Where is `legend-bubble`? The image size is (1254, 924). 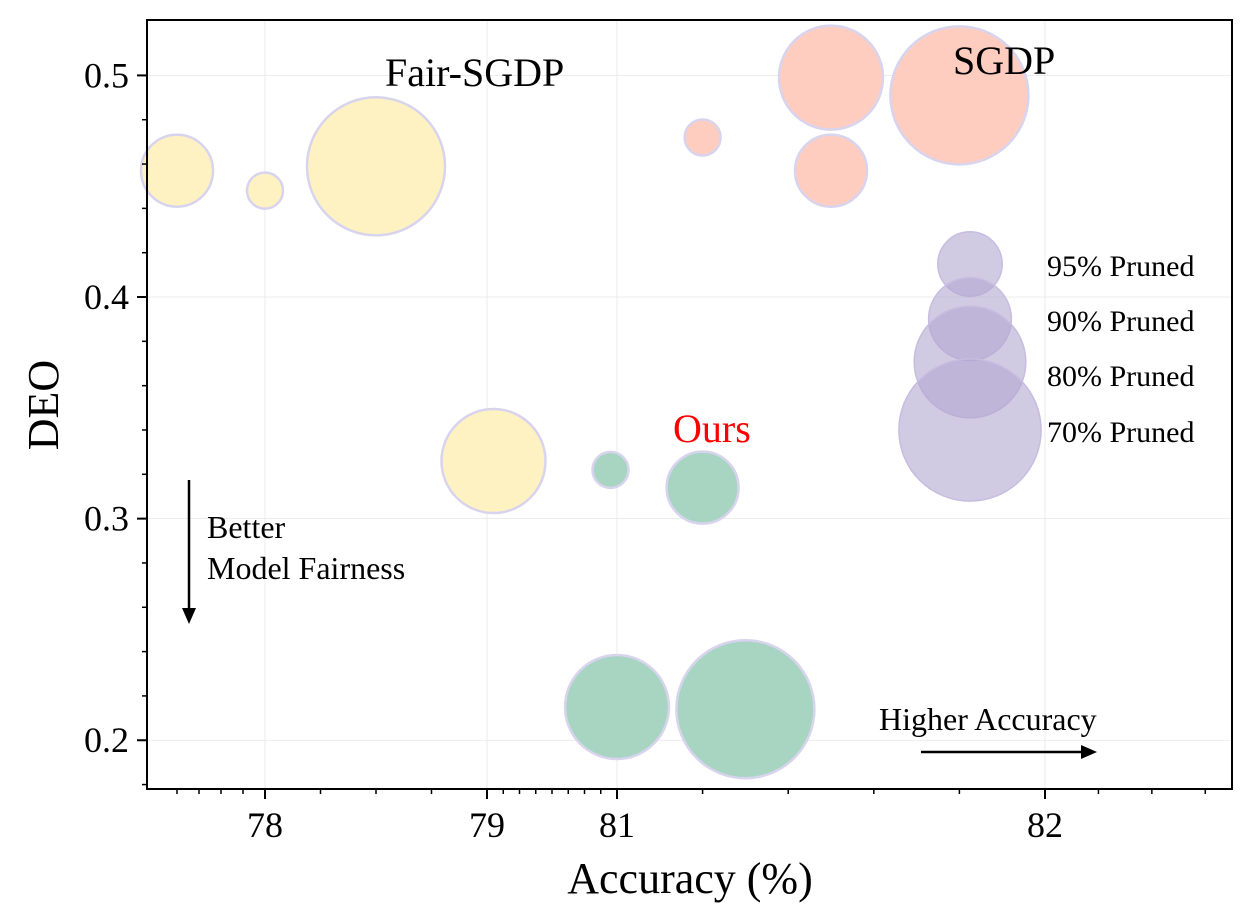 legend-bubble is located at coordinates (970, 430).